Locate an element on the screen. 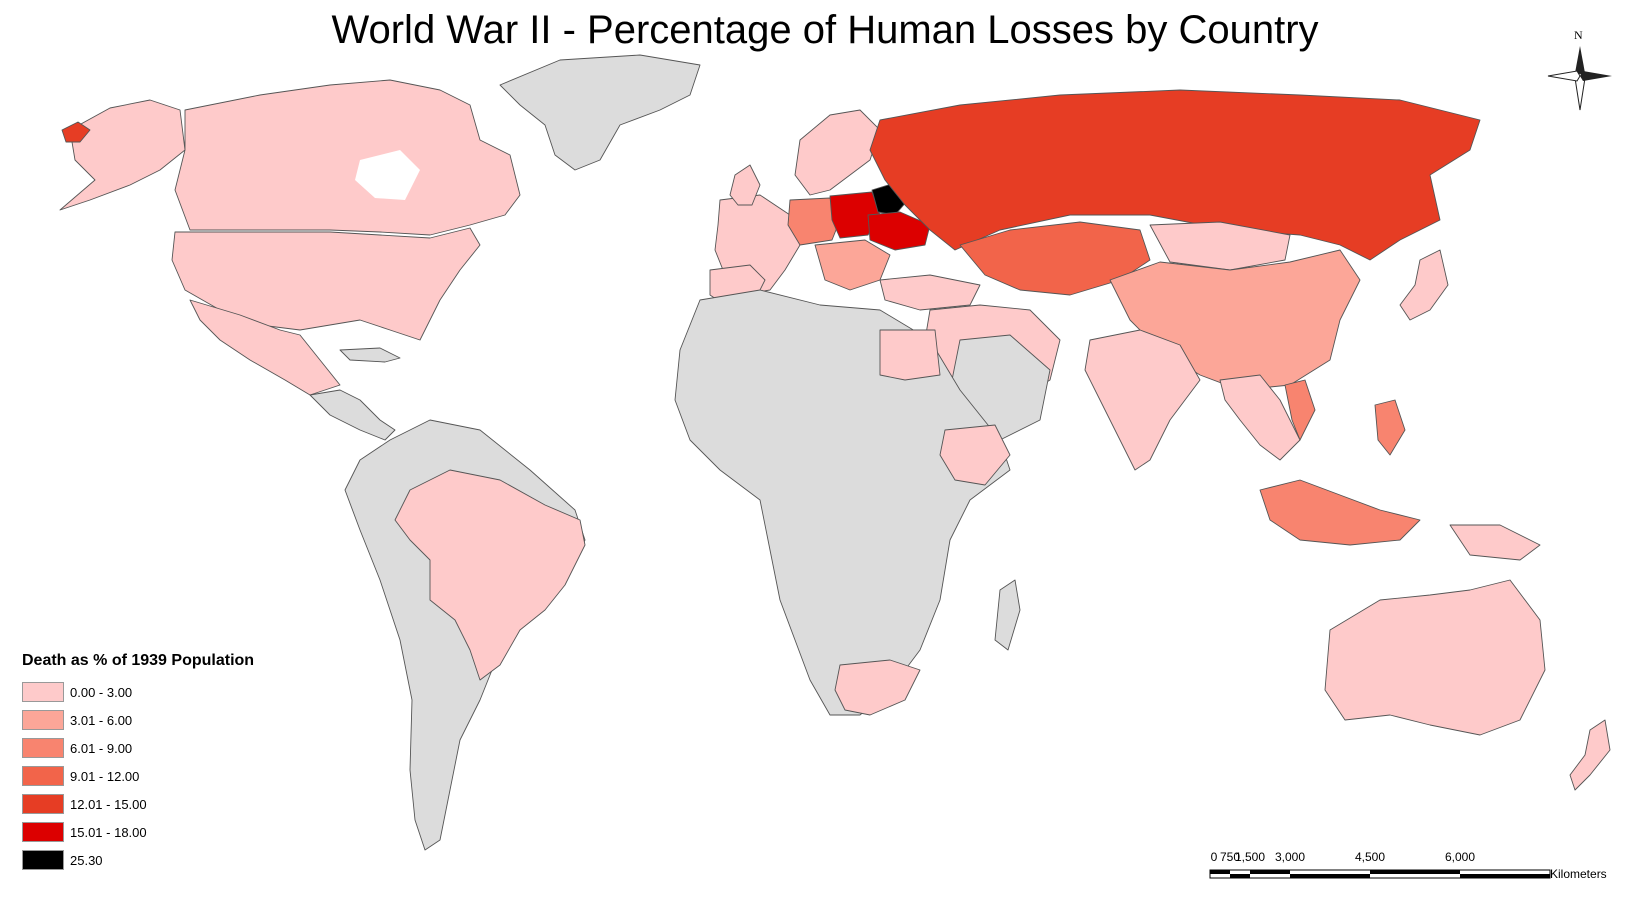 The image size is (1650, 900). new-guinea is located at coordinates (1495, 542).